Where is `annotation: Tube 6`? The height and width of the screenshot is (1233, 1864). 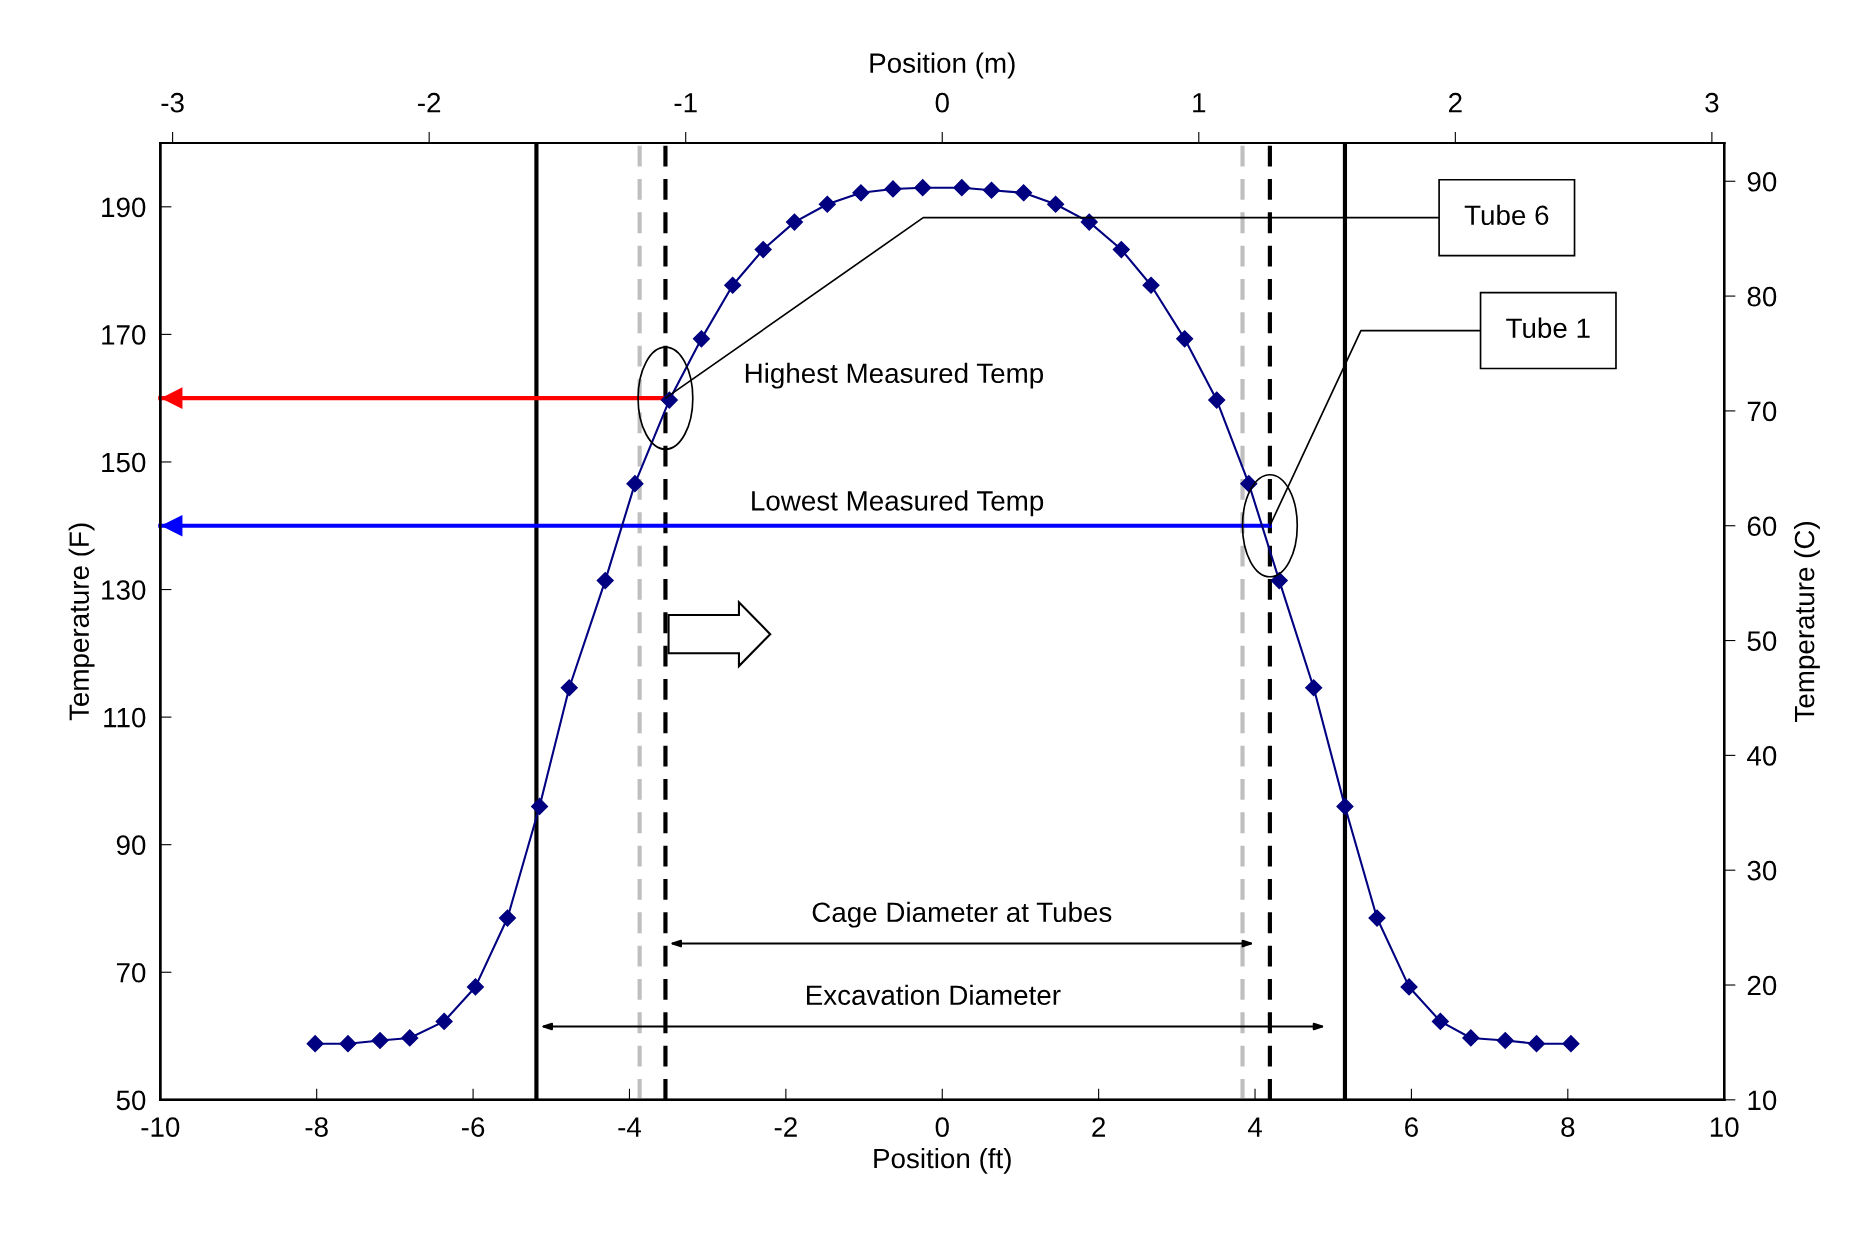 annotation: Tube 6 is located at coordinates (1506, 215).